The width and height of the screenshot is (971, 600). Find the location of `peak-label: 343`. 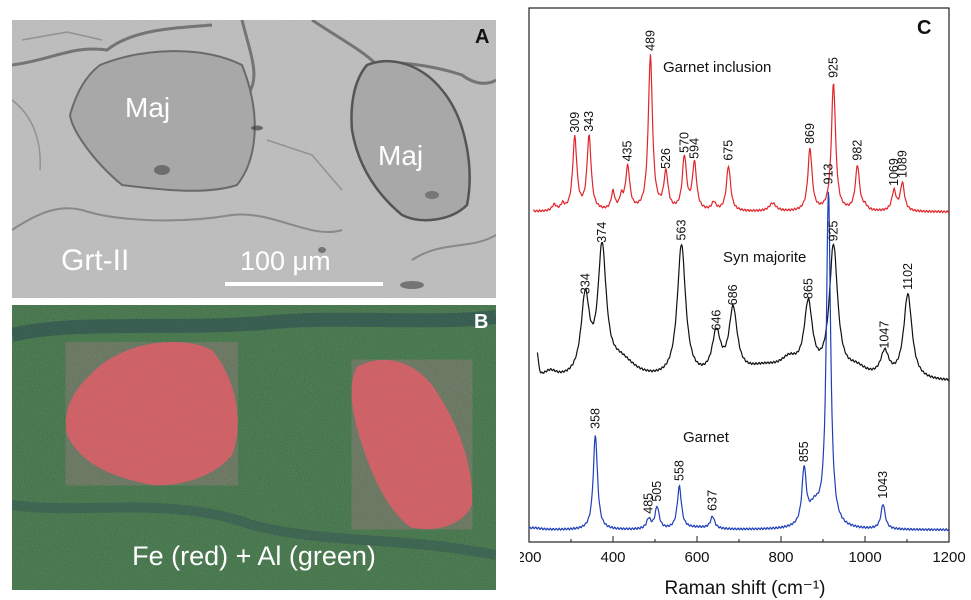

peak-label: 343 is located at coordinates (589, 121).